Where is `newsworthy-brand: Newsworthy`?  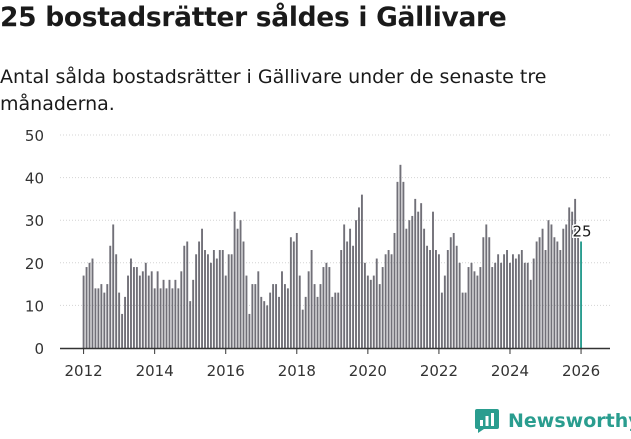
newsworthy-brand: Newsworthy is located at coordinates (552, 421).